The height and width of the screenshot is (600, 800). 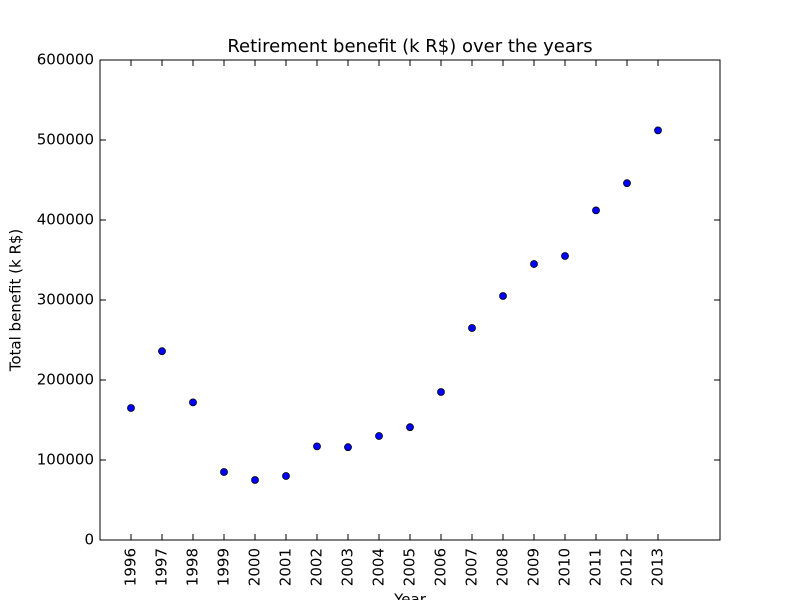 What do you see at coordinates (286, 567) in the screenshot?
I see `x-tick-label: 2001` at bounding box center [286, 567].